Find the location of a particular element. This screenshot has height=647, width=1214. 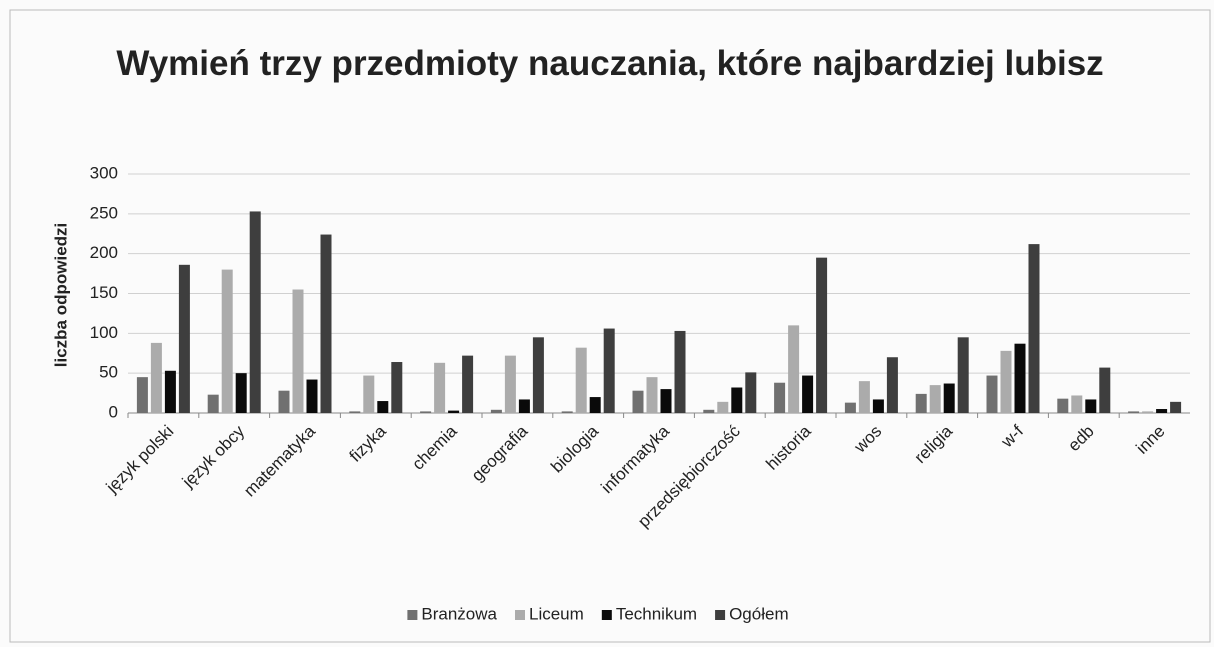

x-tick-label: język obcy is located at coordinates (213, 456).